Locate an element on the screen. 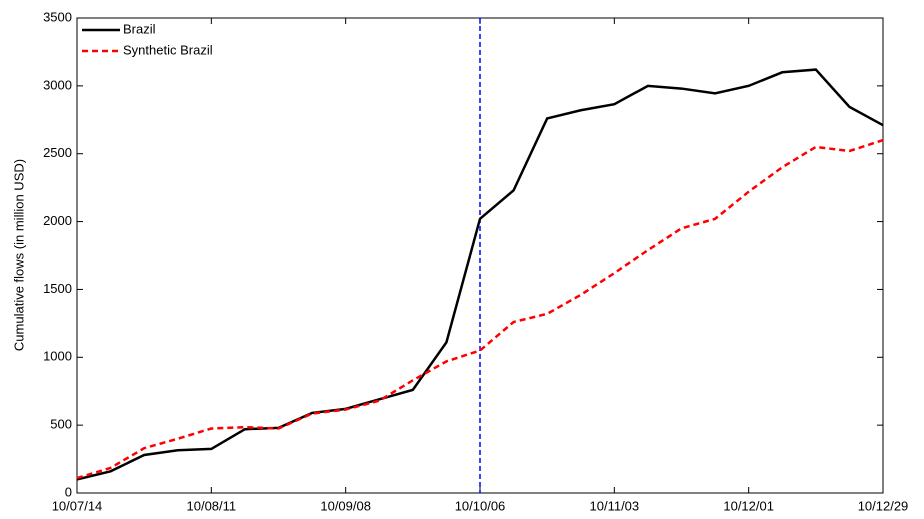 The image size is (924, 519). x-tick-label: 10/07/14 is located at coordinates (77, 505).